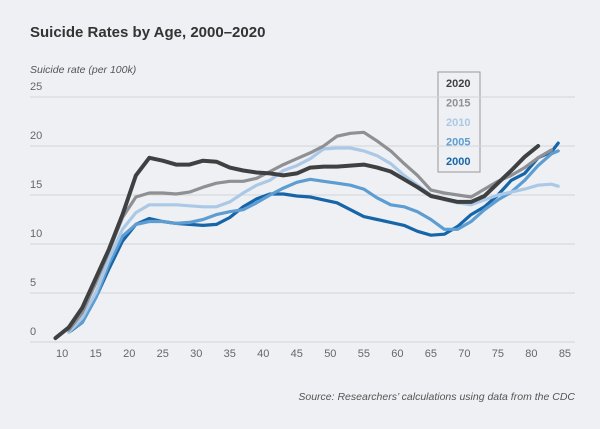  What do you see at coordinates (364, 354) in the screenshot?
I see `x-tick-label: 55` at bounding box center [364, 354].